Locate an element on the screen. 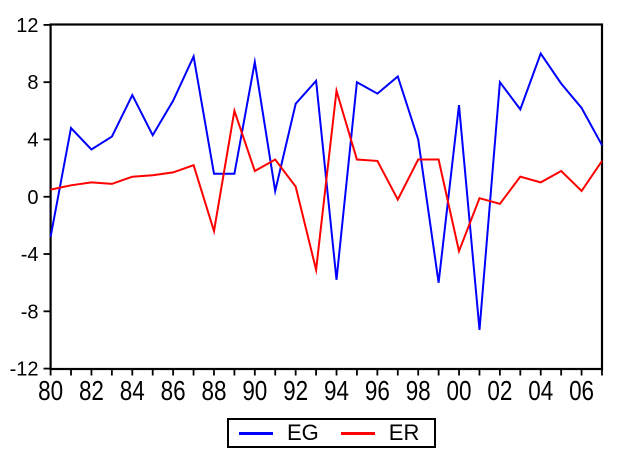  x-tick-label: 90 is located at coordinates (254, 390).